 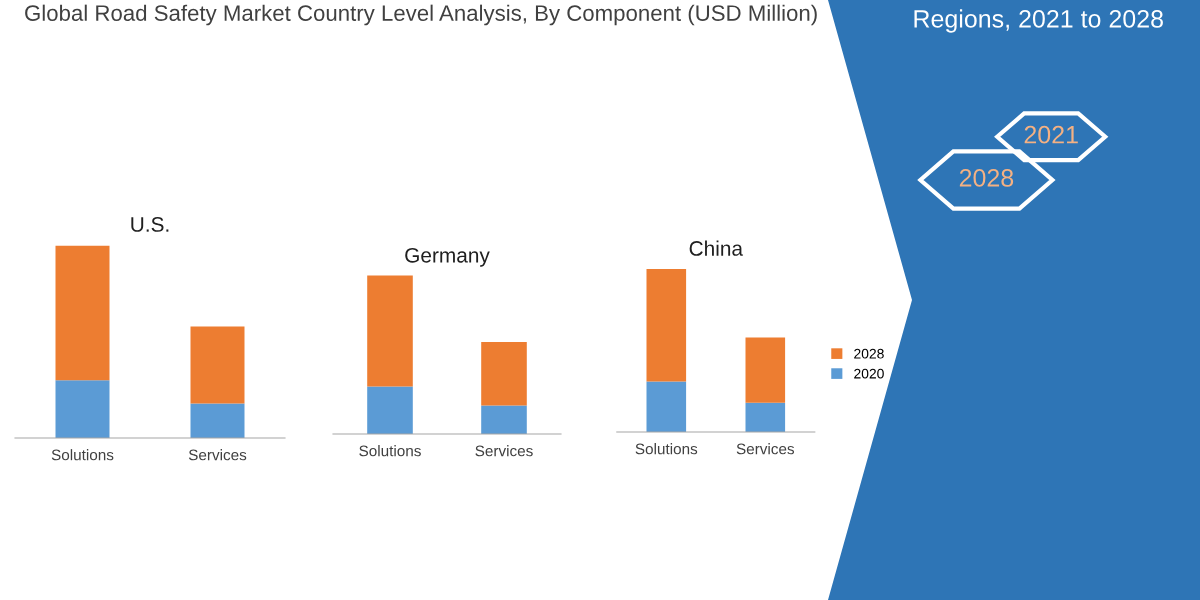 I want to click on text: Regions, 2021 to 2028, so click(x=1038, y=21).